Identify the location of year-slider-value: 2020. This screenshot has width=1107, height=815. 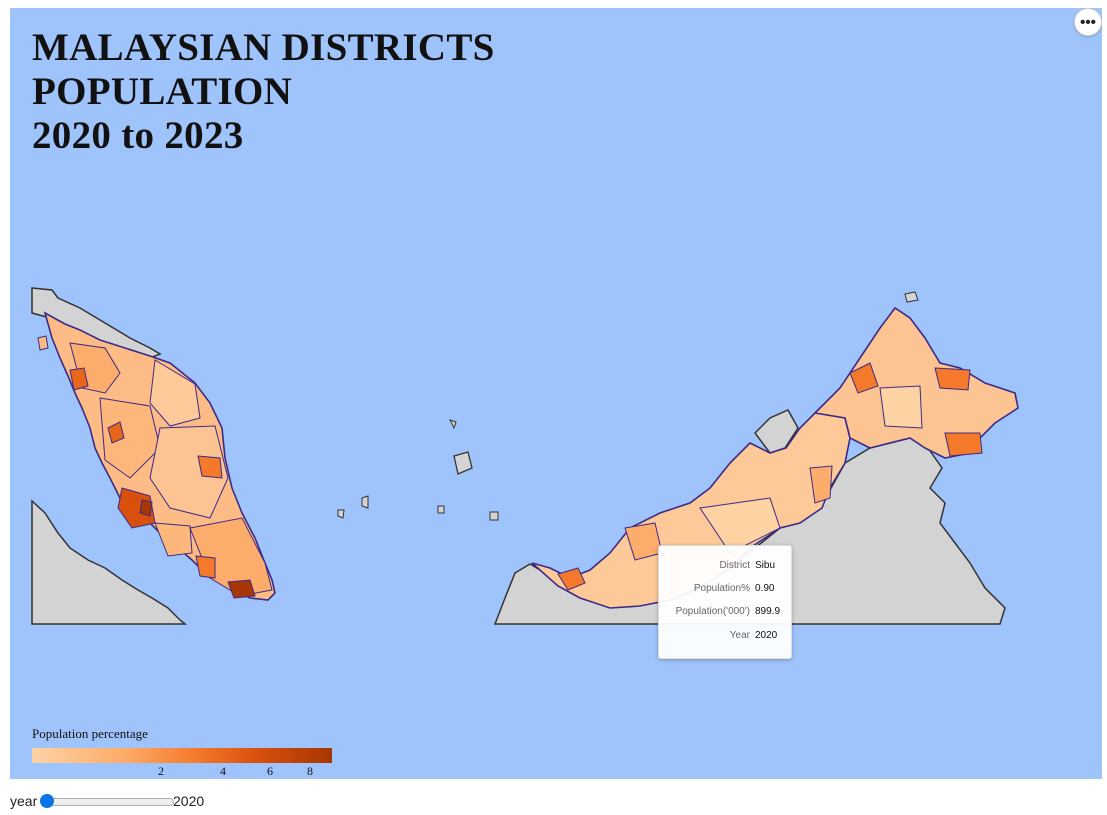
(189, 801).